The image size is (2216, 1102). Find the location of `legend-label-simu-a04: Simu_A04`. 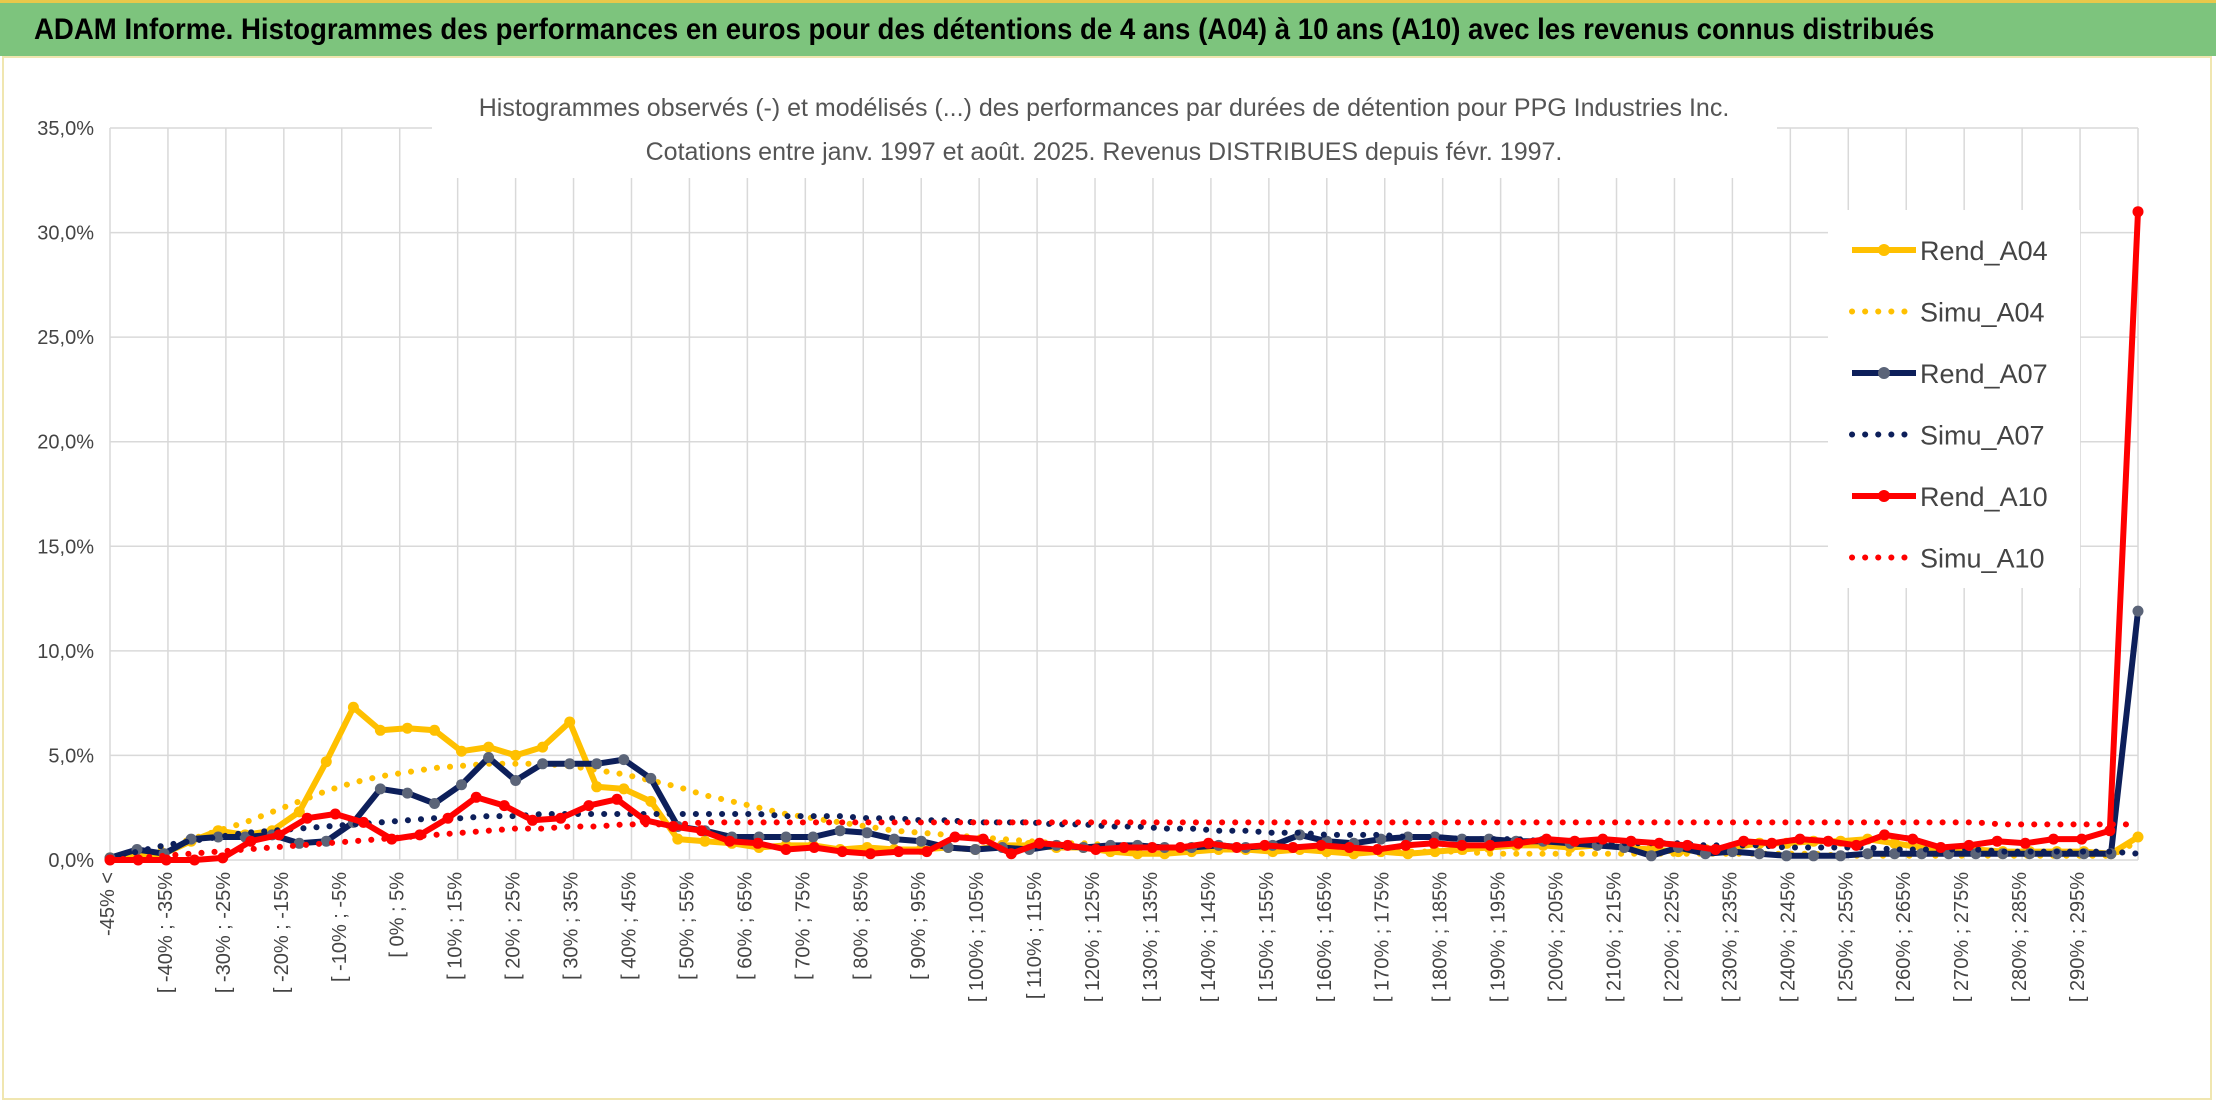

legend-label-simu-a04: Simu_A04 is located at coordinates (1982, 313).